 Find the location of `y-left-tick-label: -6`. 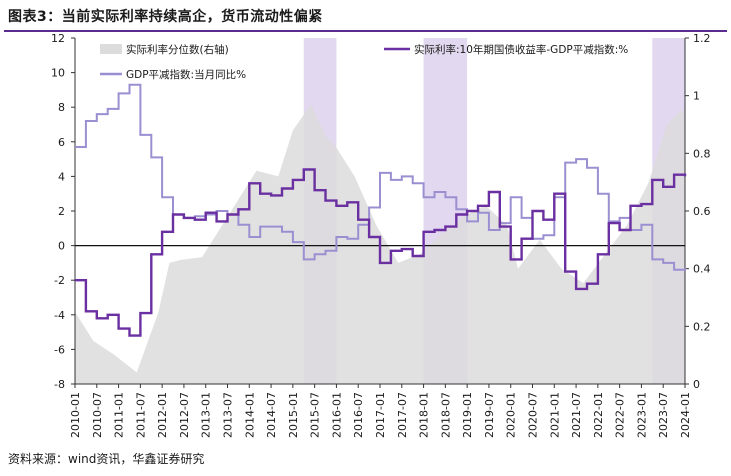

y-left-tick-label: -6 is located at coordinates (59, 349).